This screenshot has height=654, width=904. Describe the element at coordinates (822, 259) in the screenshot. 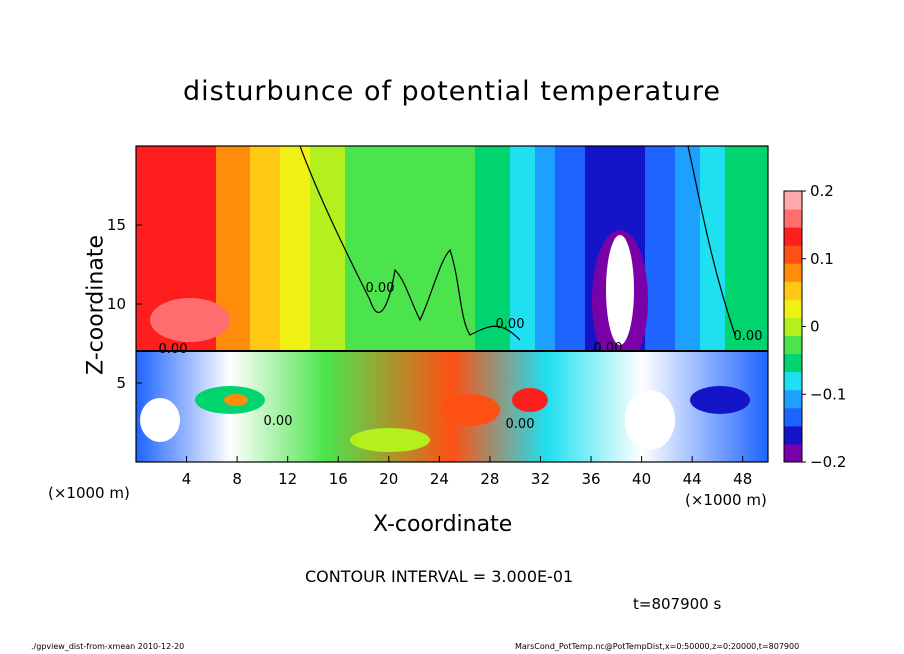

I see `colorbar-tick-label: 0.1` at that location.